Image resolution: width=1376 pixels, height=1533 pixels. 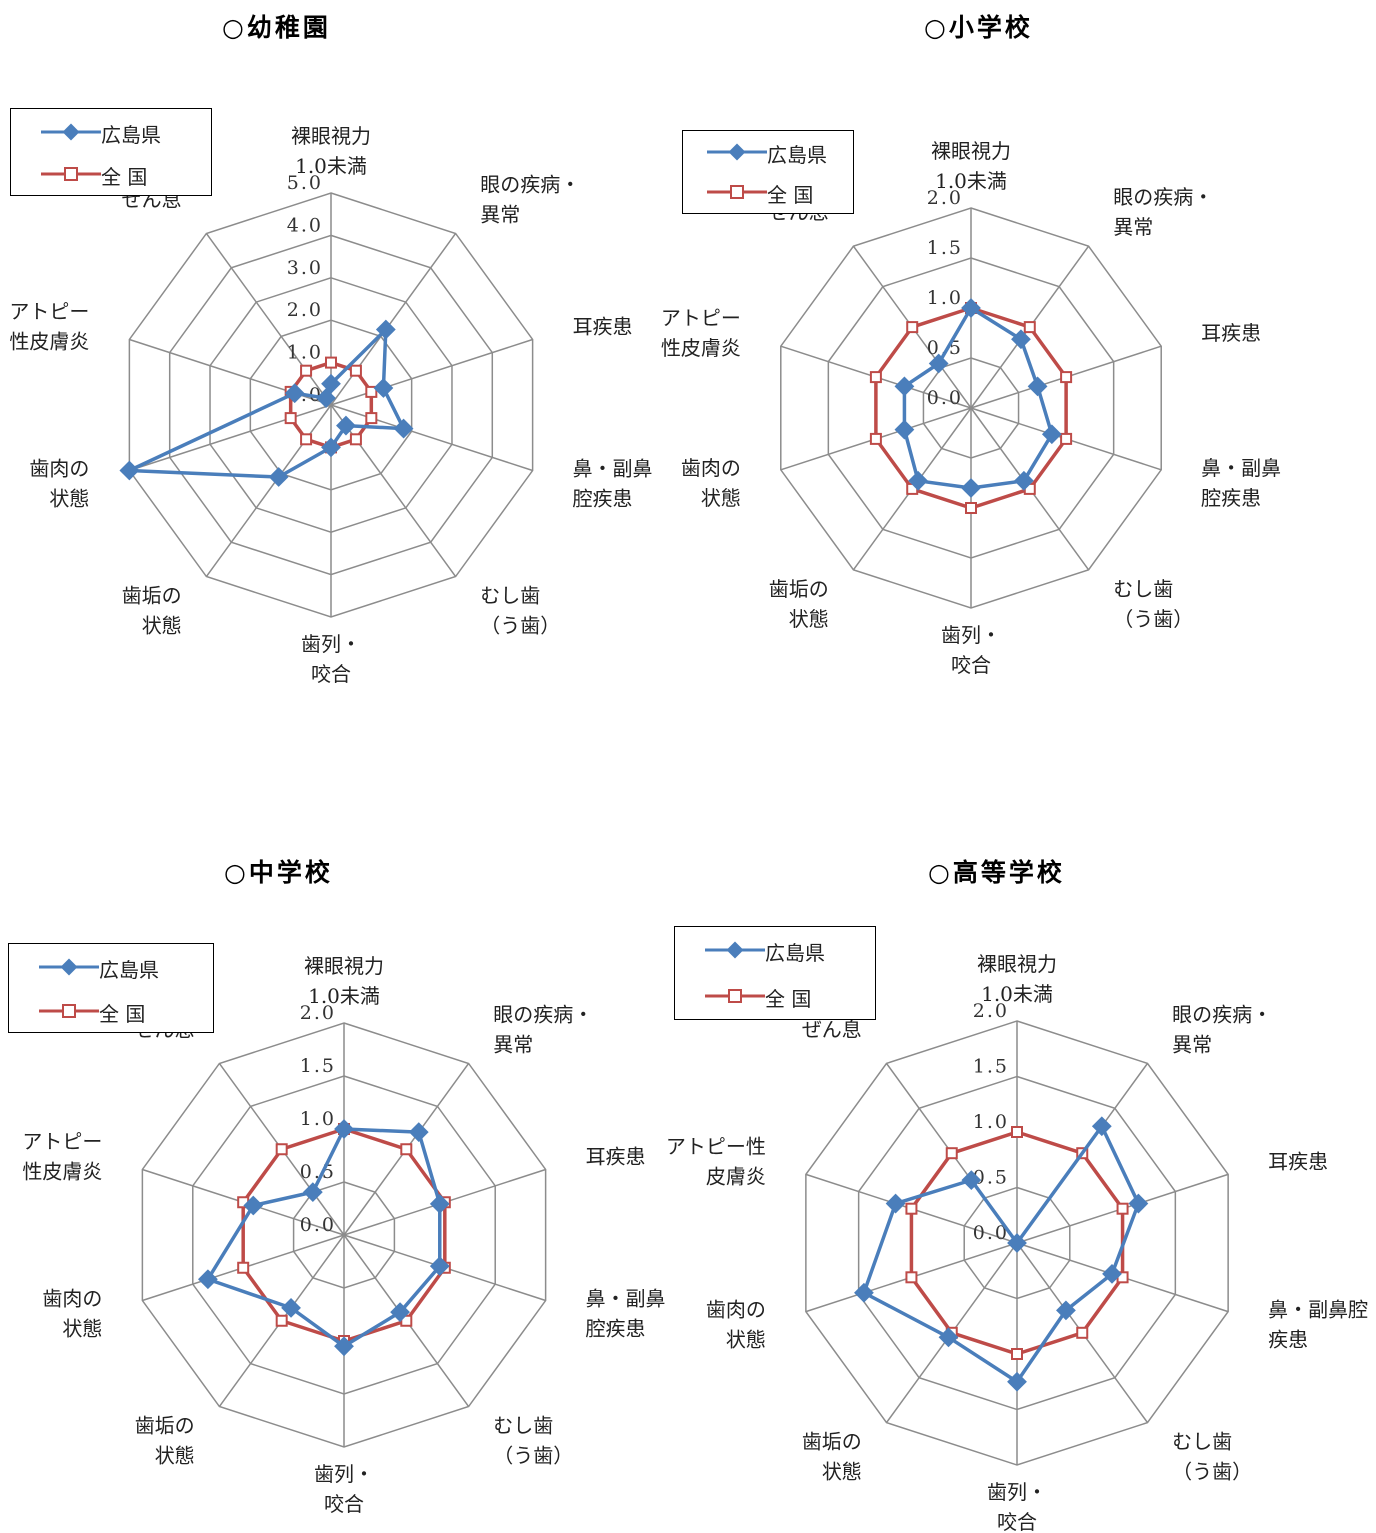 I want to click on tick-label: 0.5, so click(x=991, y=1178).